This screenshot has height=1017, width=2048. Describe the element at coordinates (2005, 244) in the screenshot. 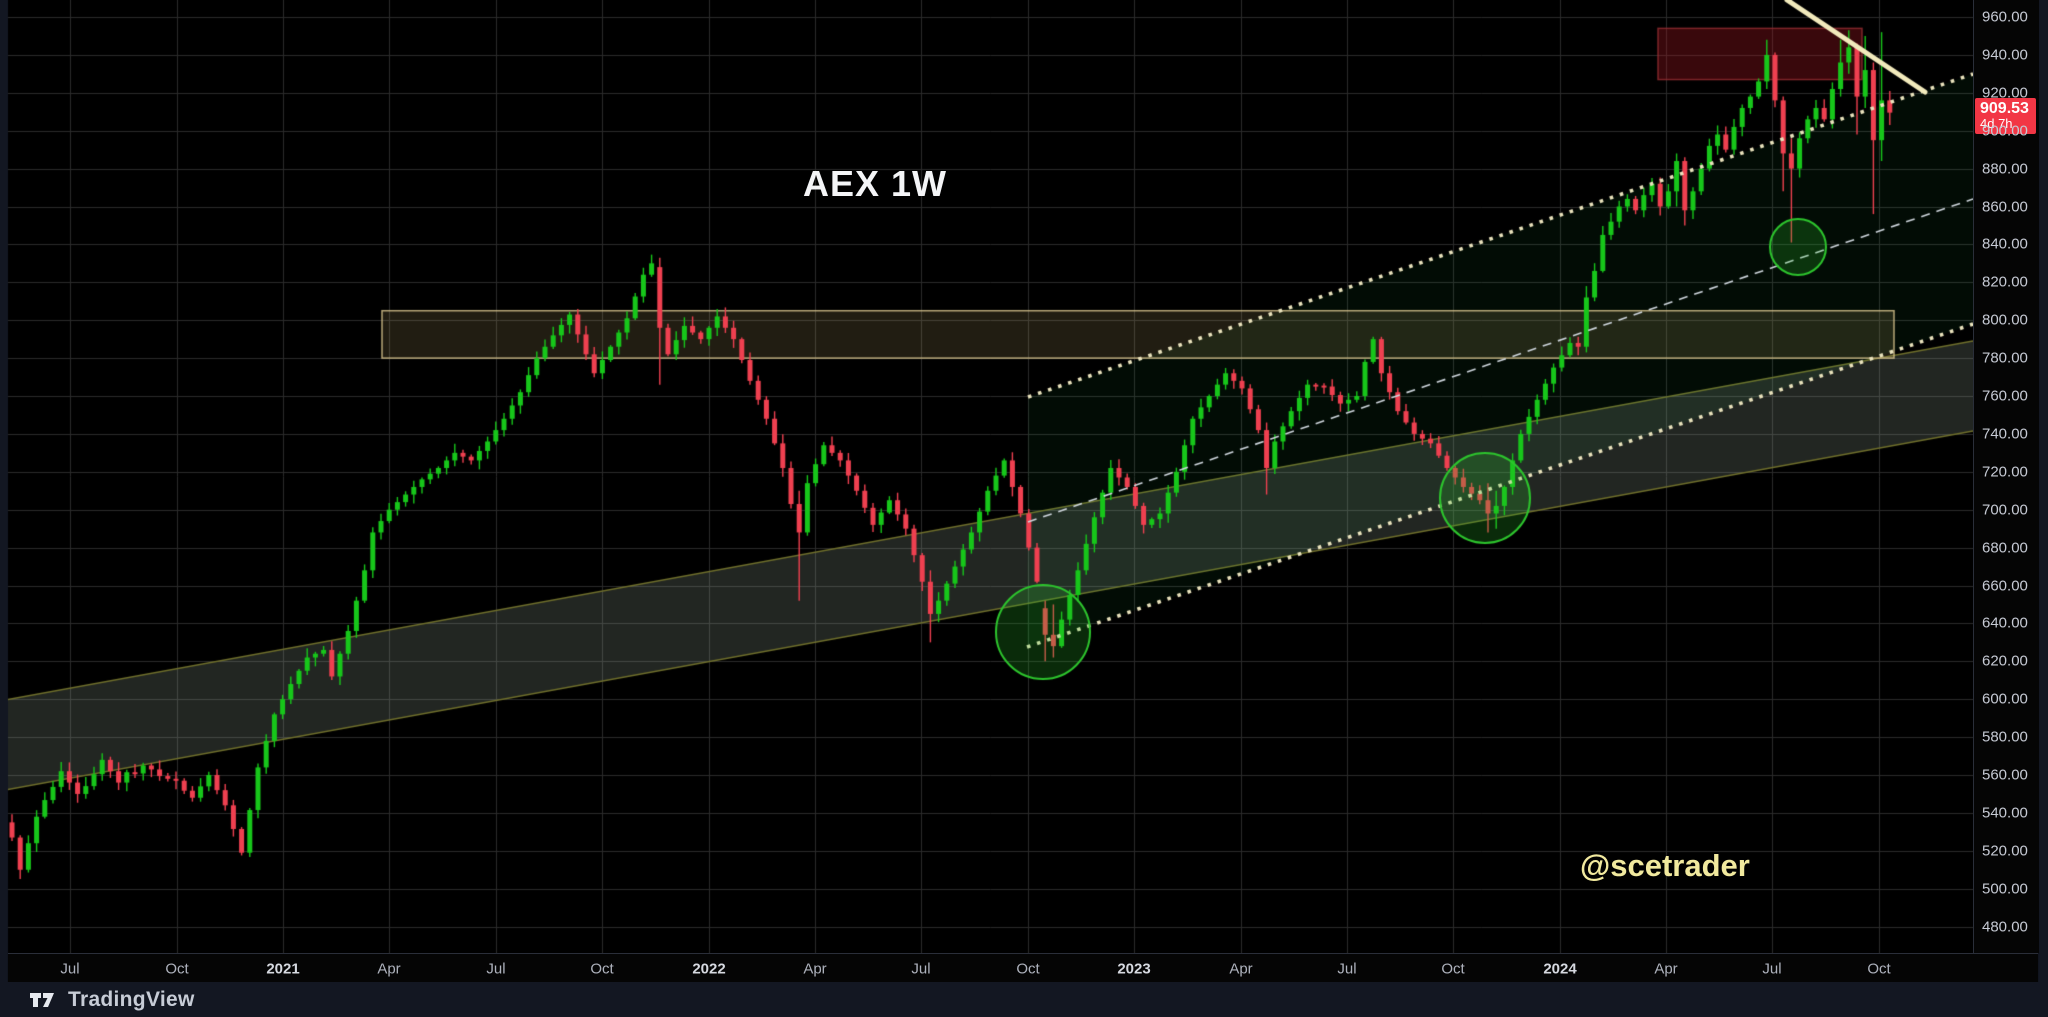

I see `price-tick-label: 840.00` at that location.